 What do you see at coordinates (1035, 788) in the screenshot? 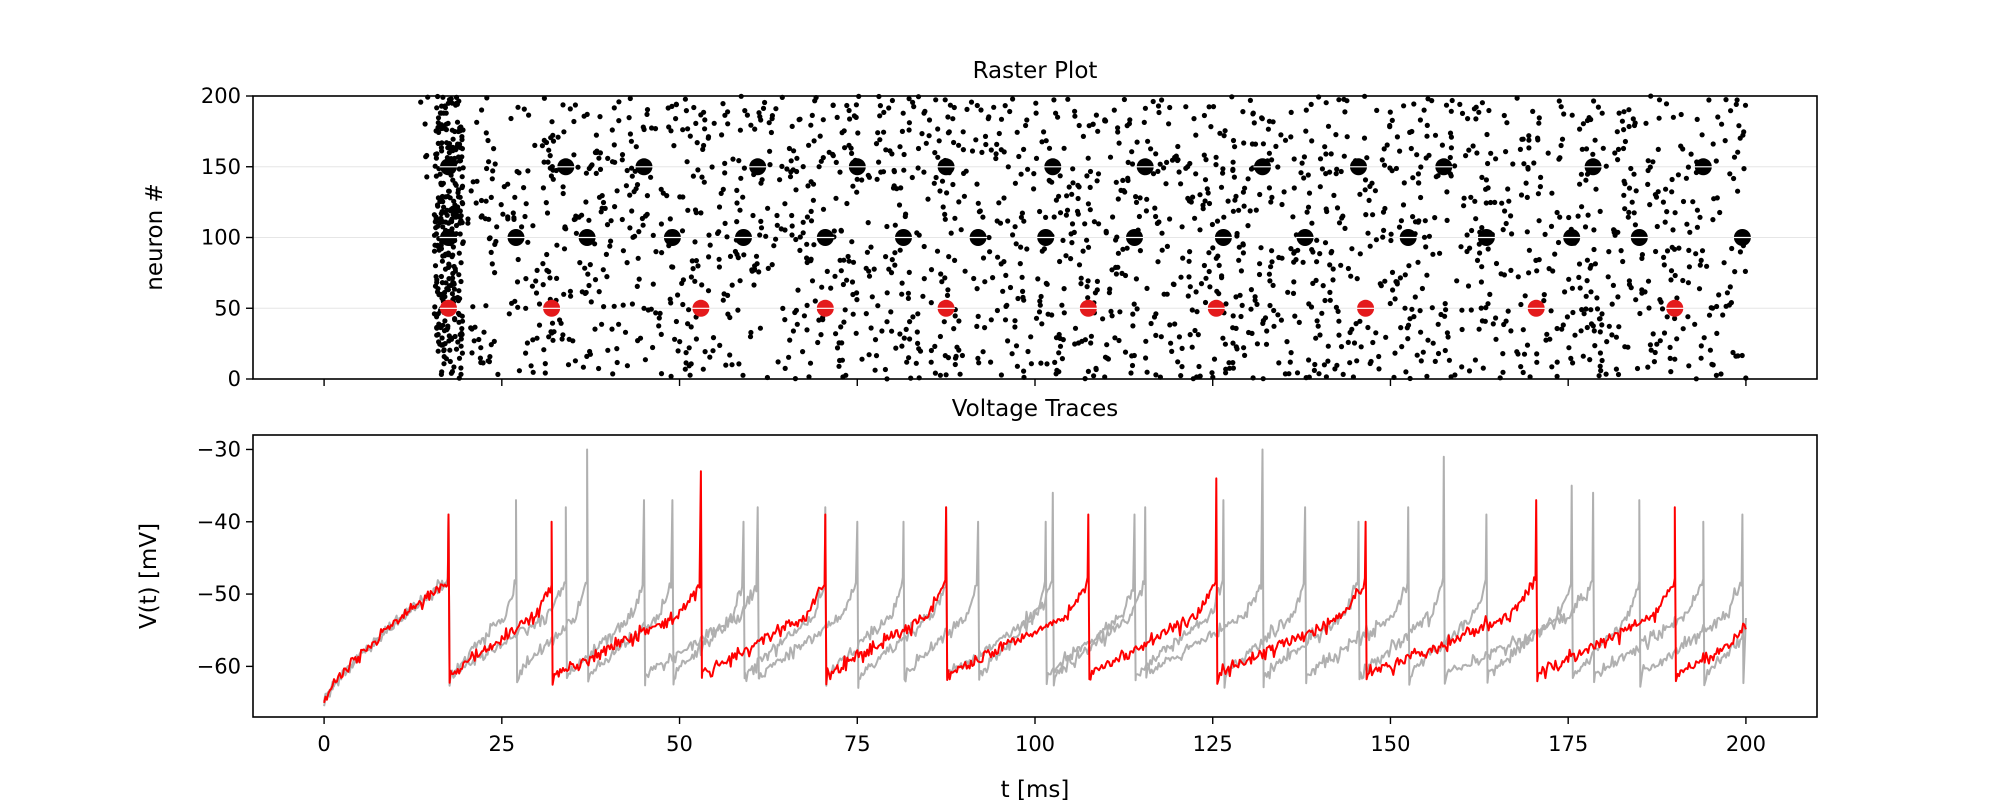
I see `voltage-xlabel: t [ms]` at bounding box center [1035, 788].